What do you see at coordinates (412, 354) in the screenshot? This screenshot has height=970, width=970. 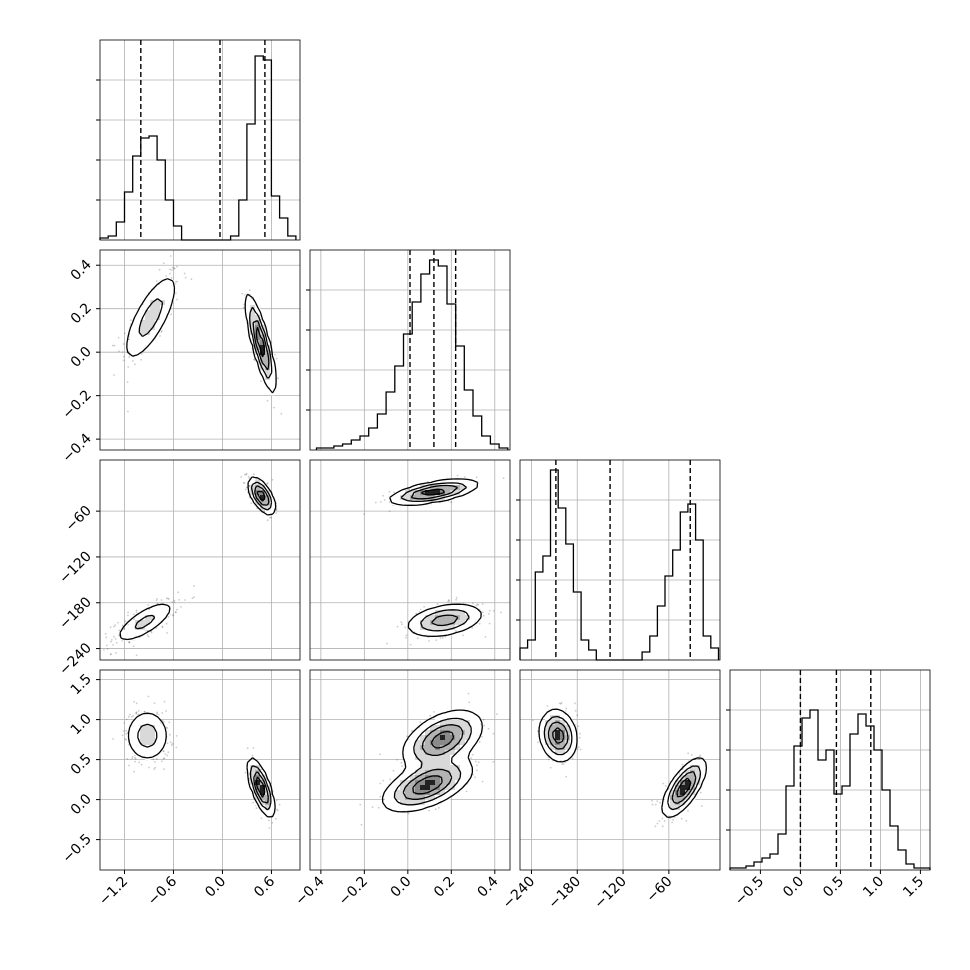 I see `histogram-step-line` at bounding box center [412, 354].